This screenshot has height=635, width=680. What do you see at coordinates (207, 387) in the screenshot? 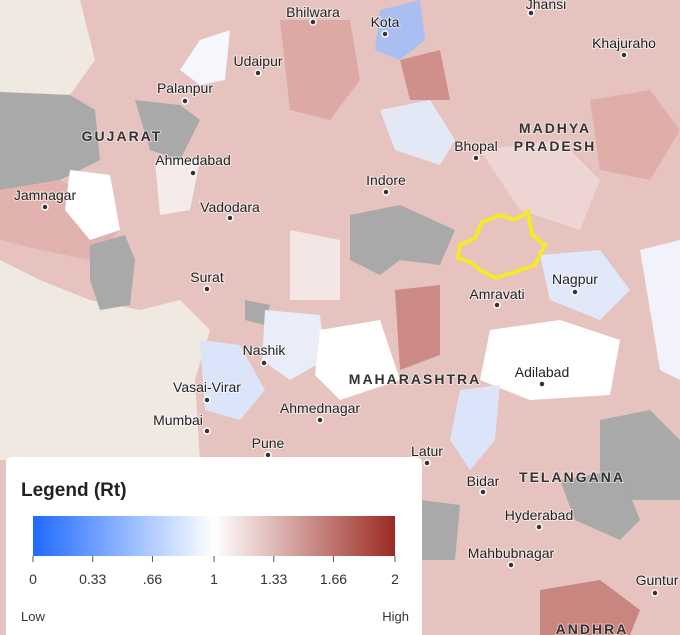
I see `city-label: Vasai-Virar` at bounding box center [207, 387].